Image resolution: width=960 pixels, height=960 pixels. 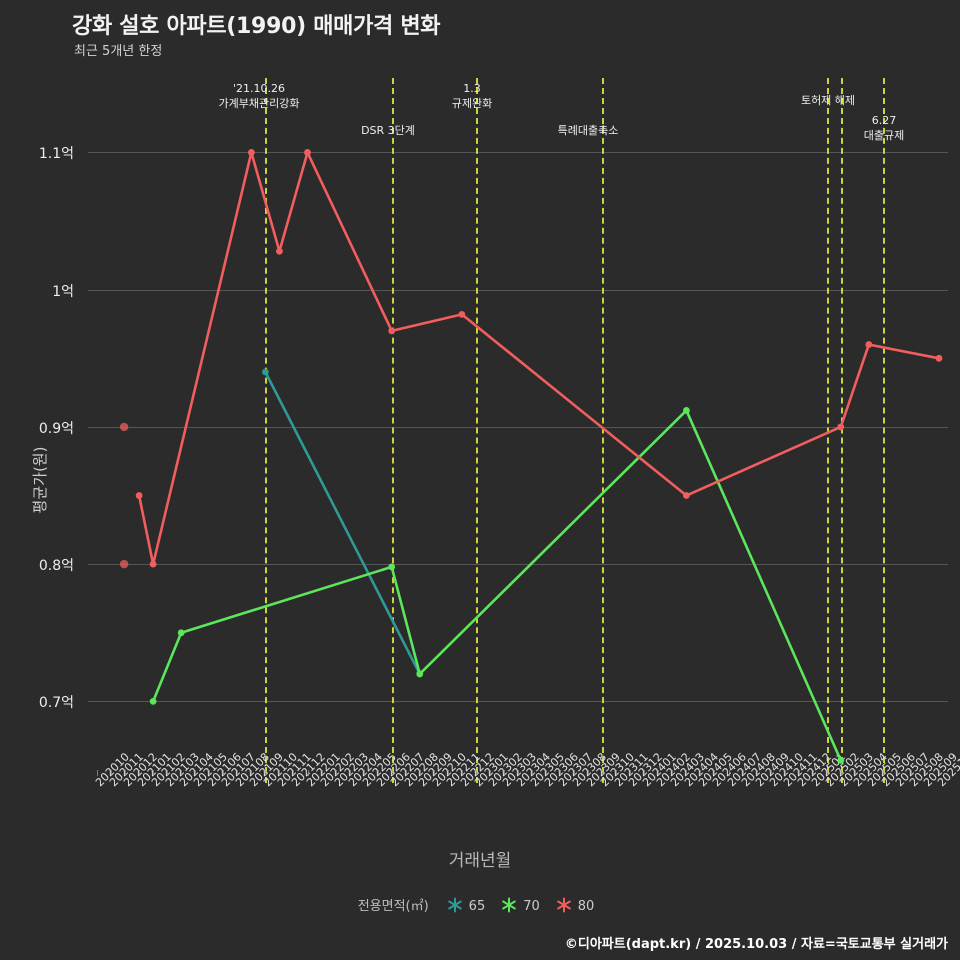 I want to click on chart-title: 강화 설호 아파트(1990) 매매가격 변화, so click(x=256, y=26).